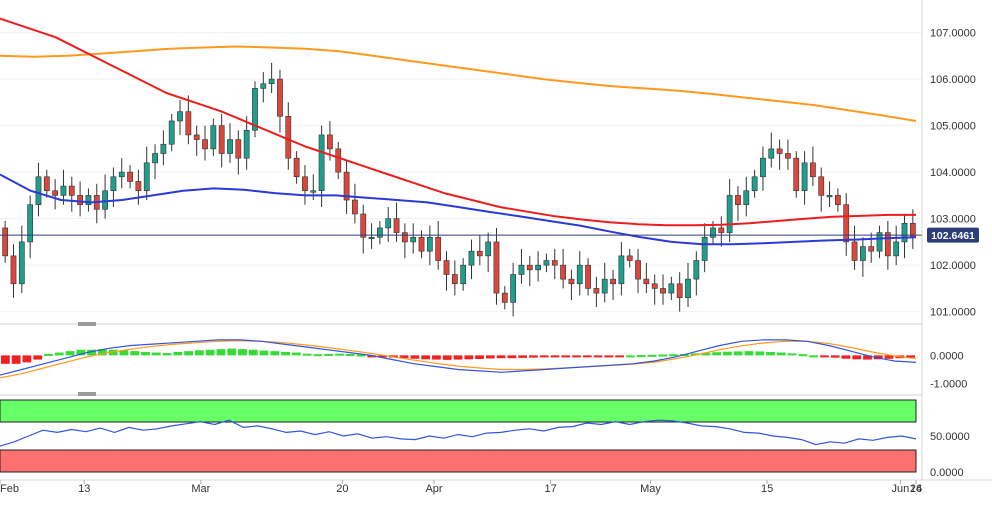  I want to click on price-tick-label: 103.0000, so click(953, 220).